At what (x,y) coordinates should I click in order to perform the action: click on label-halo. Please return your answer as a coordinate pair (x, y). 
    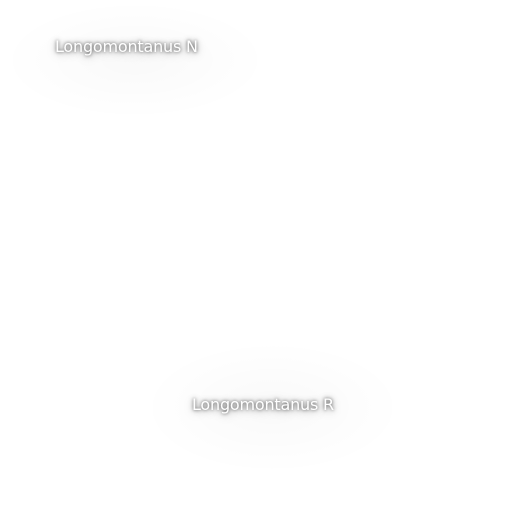
    Looking at the image, I should click on (135, 60).